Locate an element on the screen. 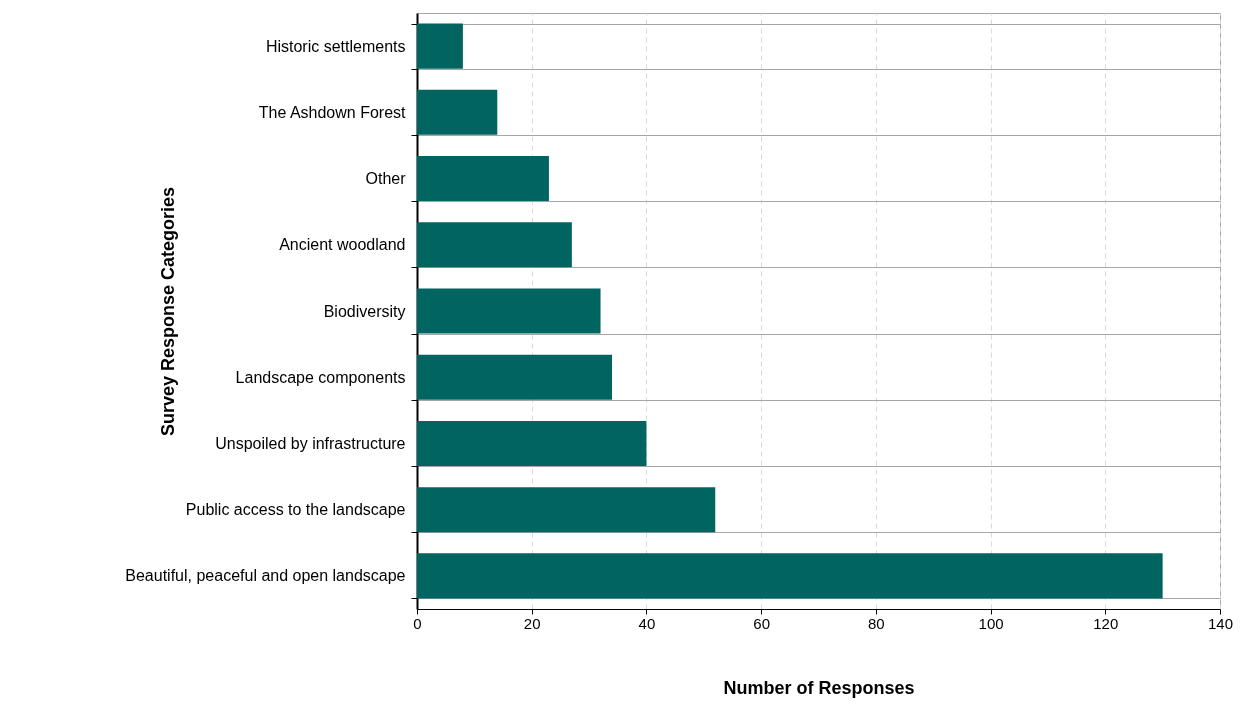 Image resolution: width=1244 pixels, height=707 pixels. y-tick-label: Ancient woodland is located at coordinates (342, 245).